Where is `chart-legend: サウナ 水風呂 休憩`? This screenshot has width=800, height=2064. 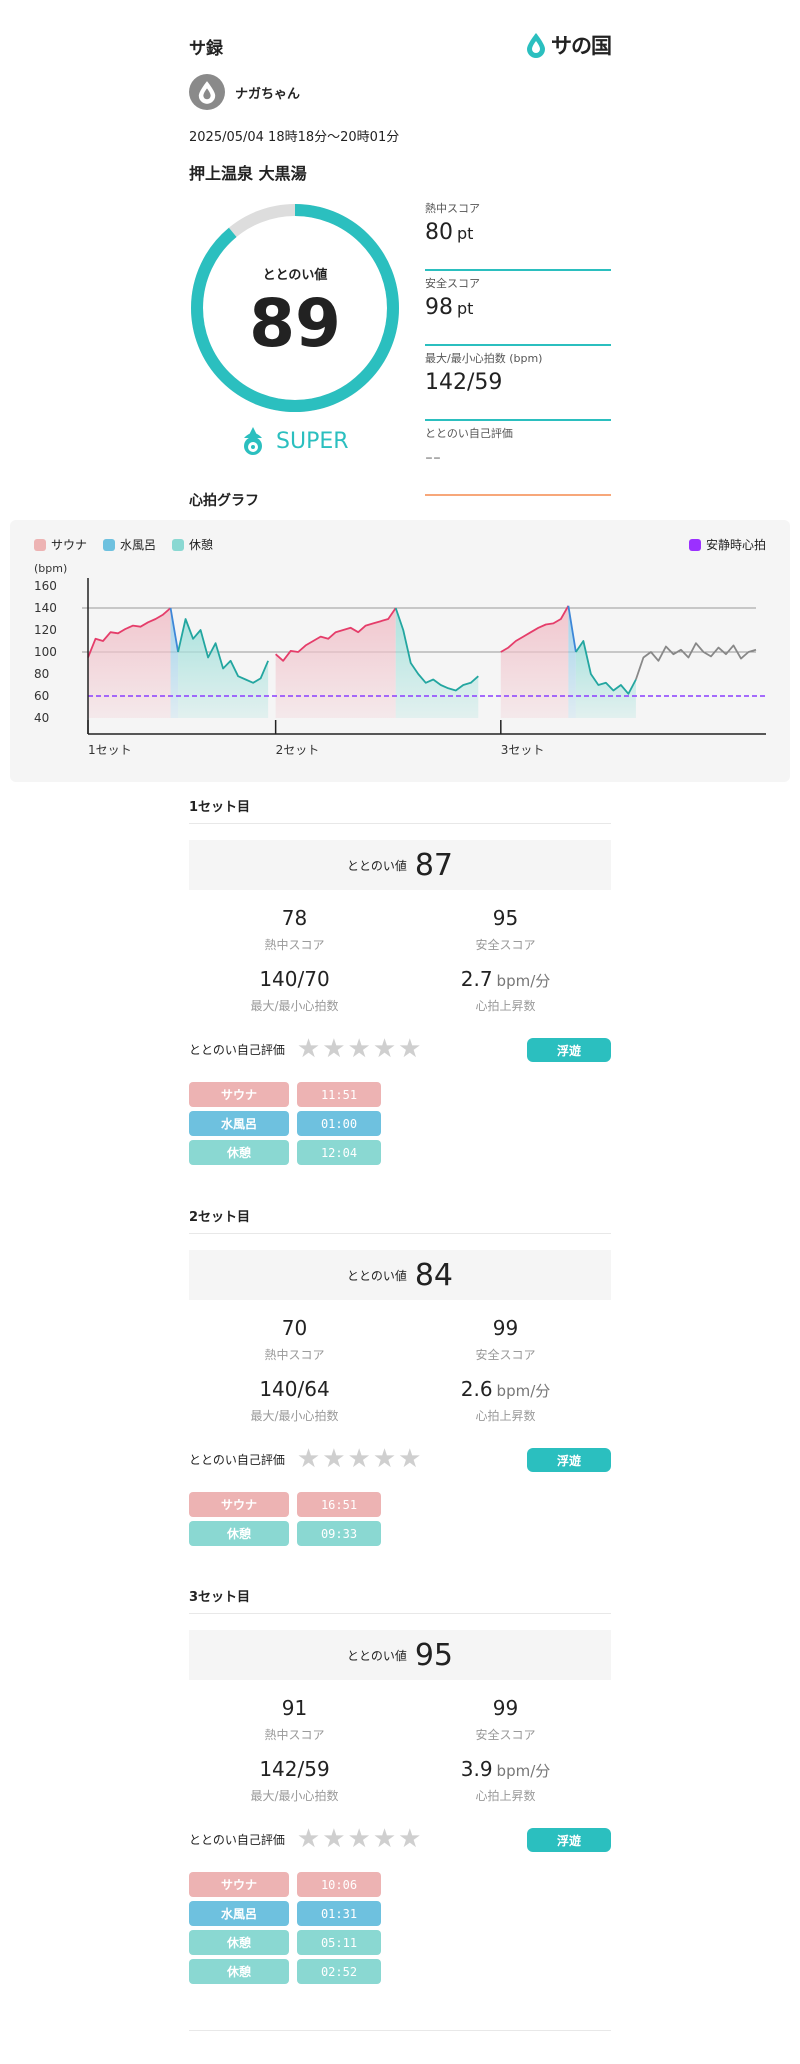
chart-legend: サウナ 水風呂 休憩 is located at coordinates (123, 544).